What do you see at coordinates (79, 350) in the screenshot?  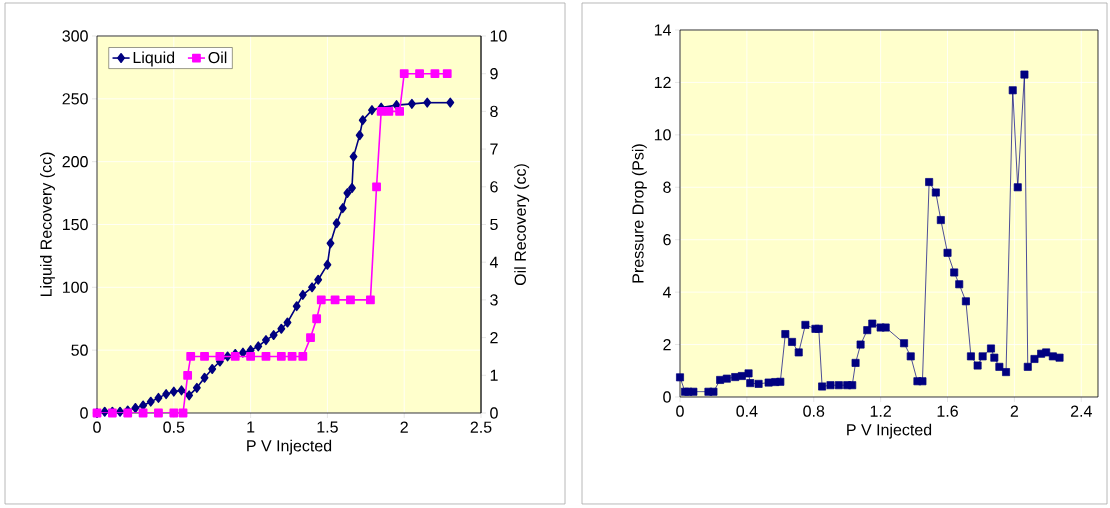 I see `y-tick-label: 50` at bounding box center [79, 350].